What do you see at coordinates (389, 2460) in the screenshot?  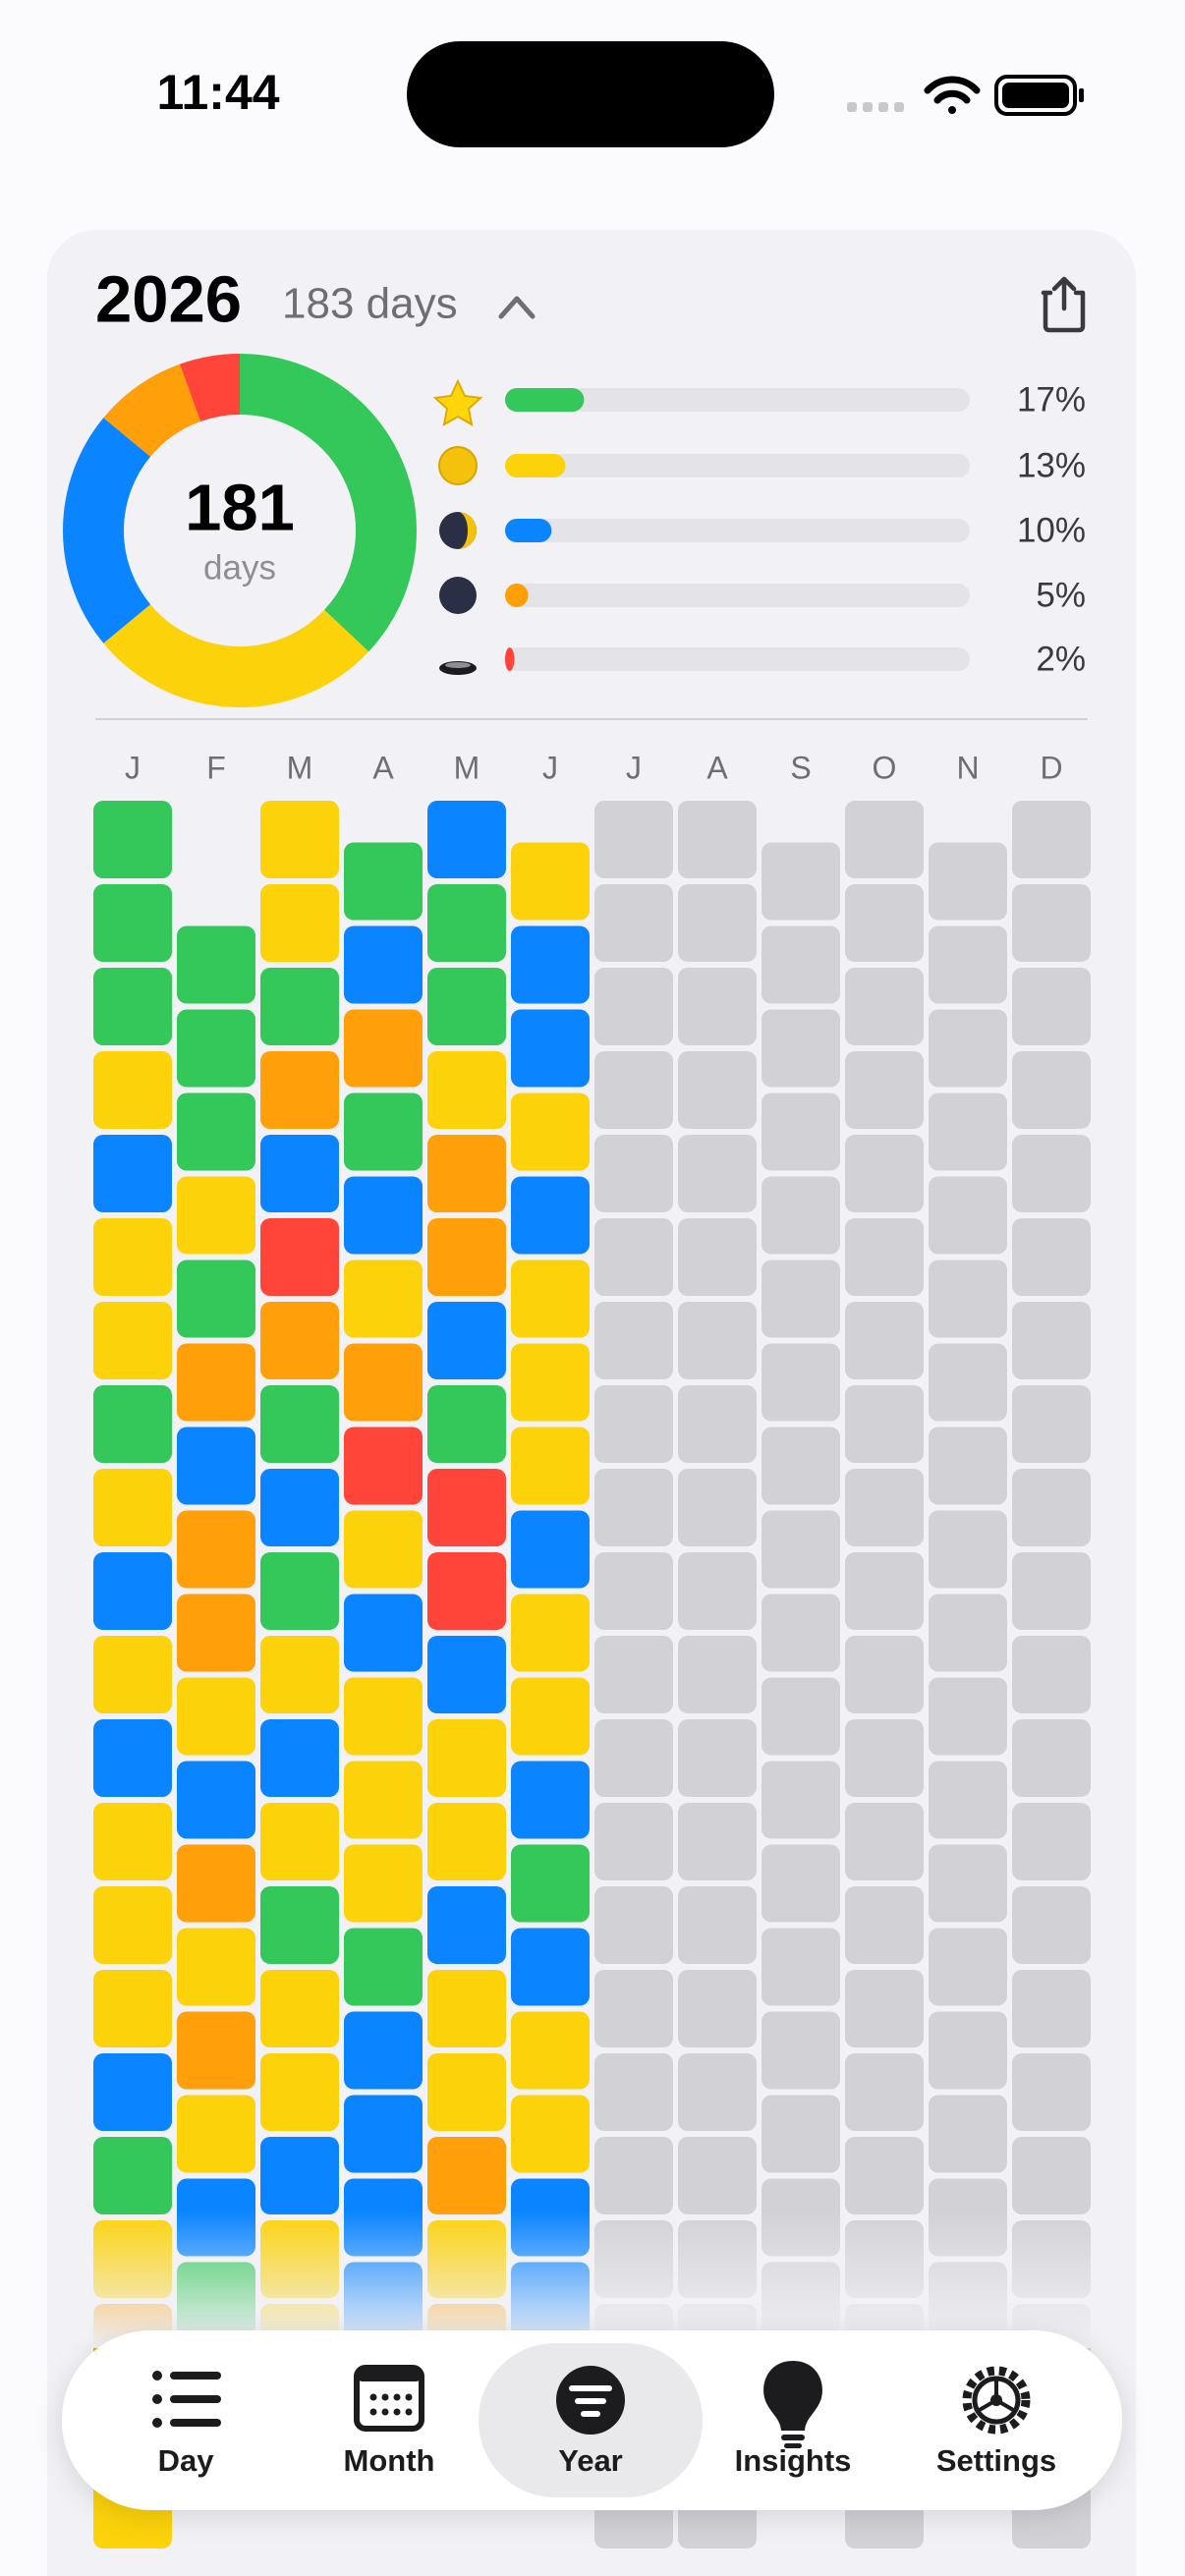 I see `tab-1: Month` at bounding box center [389, 2460].